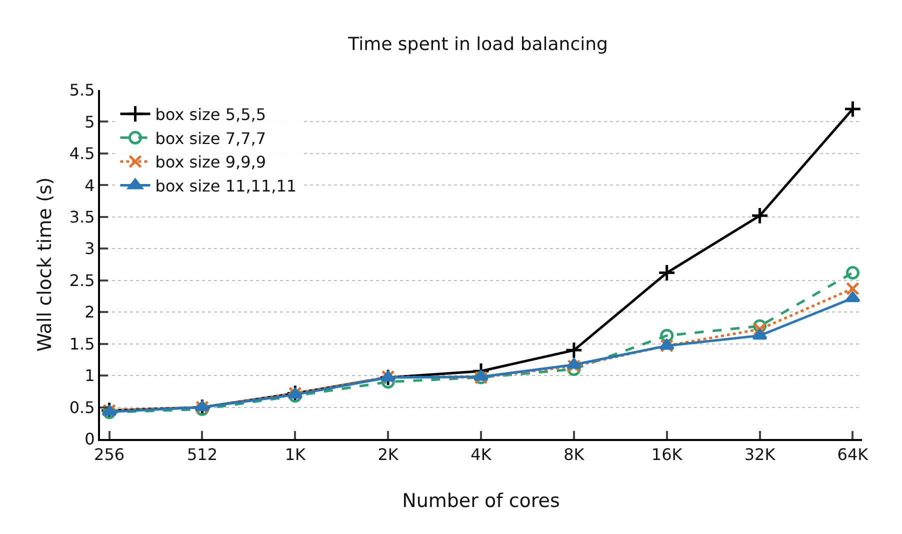  Describe the element at coordinates (45, 264) in the screenshot. I see `y-axis-title: Wall clock time (s)` at that location.